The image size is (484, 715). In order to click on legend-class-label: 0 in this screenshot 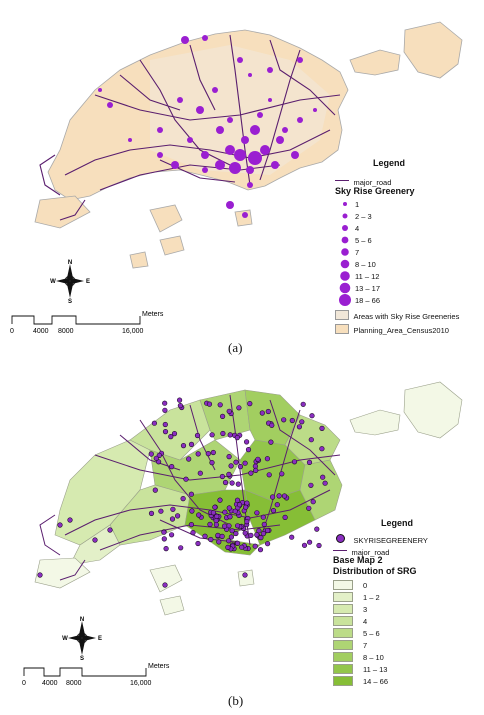, I will do `click(365, 585)`.